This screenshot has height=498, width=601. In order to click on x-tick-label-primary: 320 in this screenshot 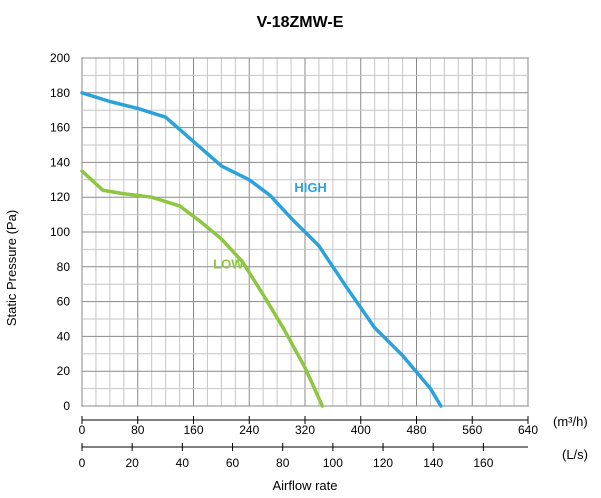, I will do `click(305, 430)`.